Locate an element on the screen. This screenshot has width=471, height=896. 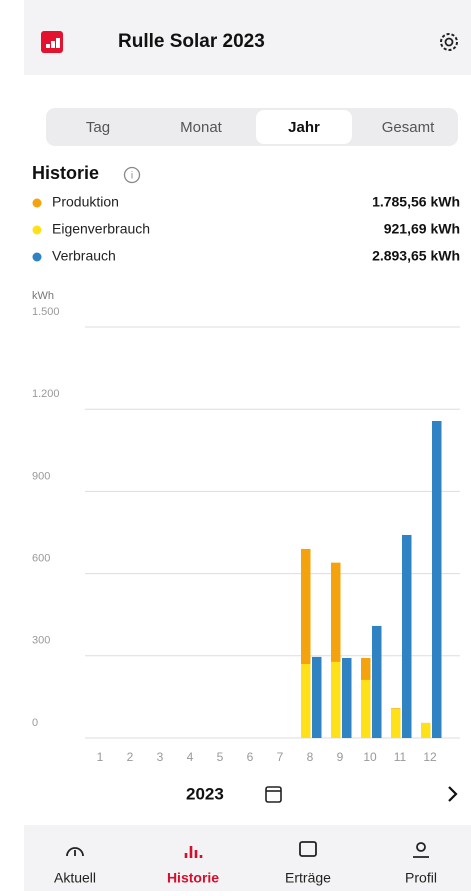
nav-item: Erträge is located at coordinates (308, 863).